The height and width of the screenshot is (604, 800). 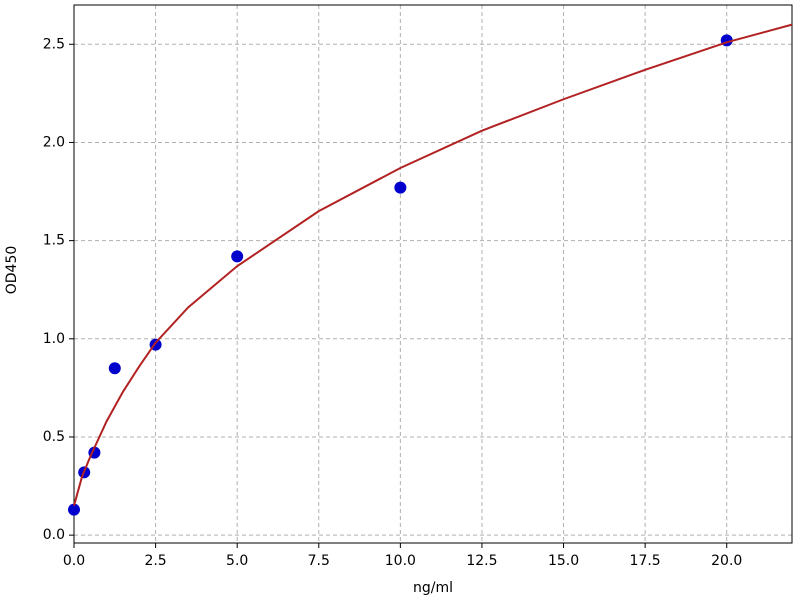 What do you see at coordinates (563, 561) in the screenshot?
I see `x-tick-label: 15.0` at bounding box center [563, 561].